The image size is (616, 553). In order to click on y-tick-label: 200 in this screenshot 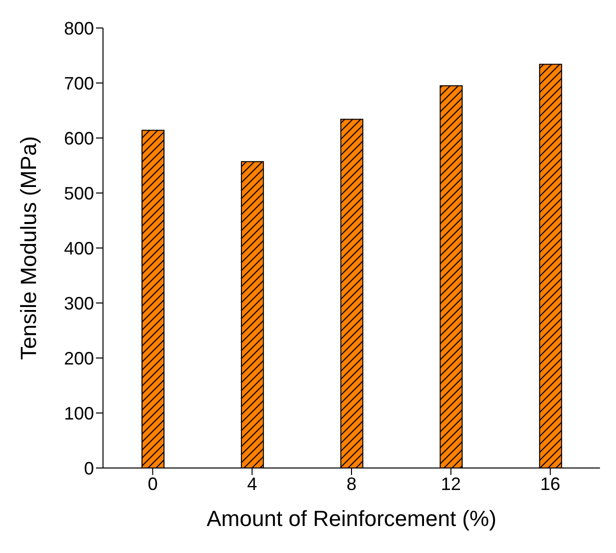, I will do `click(79, 358)`.